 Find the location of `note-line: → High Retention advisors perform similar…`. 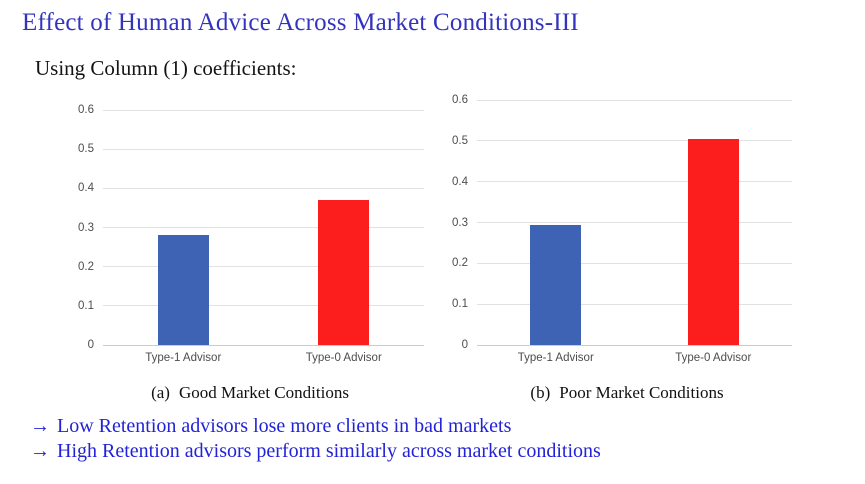

note-line: → High Retention advisors perform similar… is located at coordinates (315, 451).